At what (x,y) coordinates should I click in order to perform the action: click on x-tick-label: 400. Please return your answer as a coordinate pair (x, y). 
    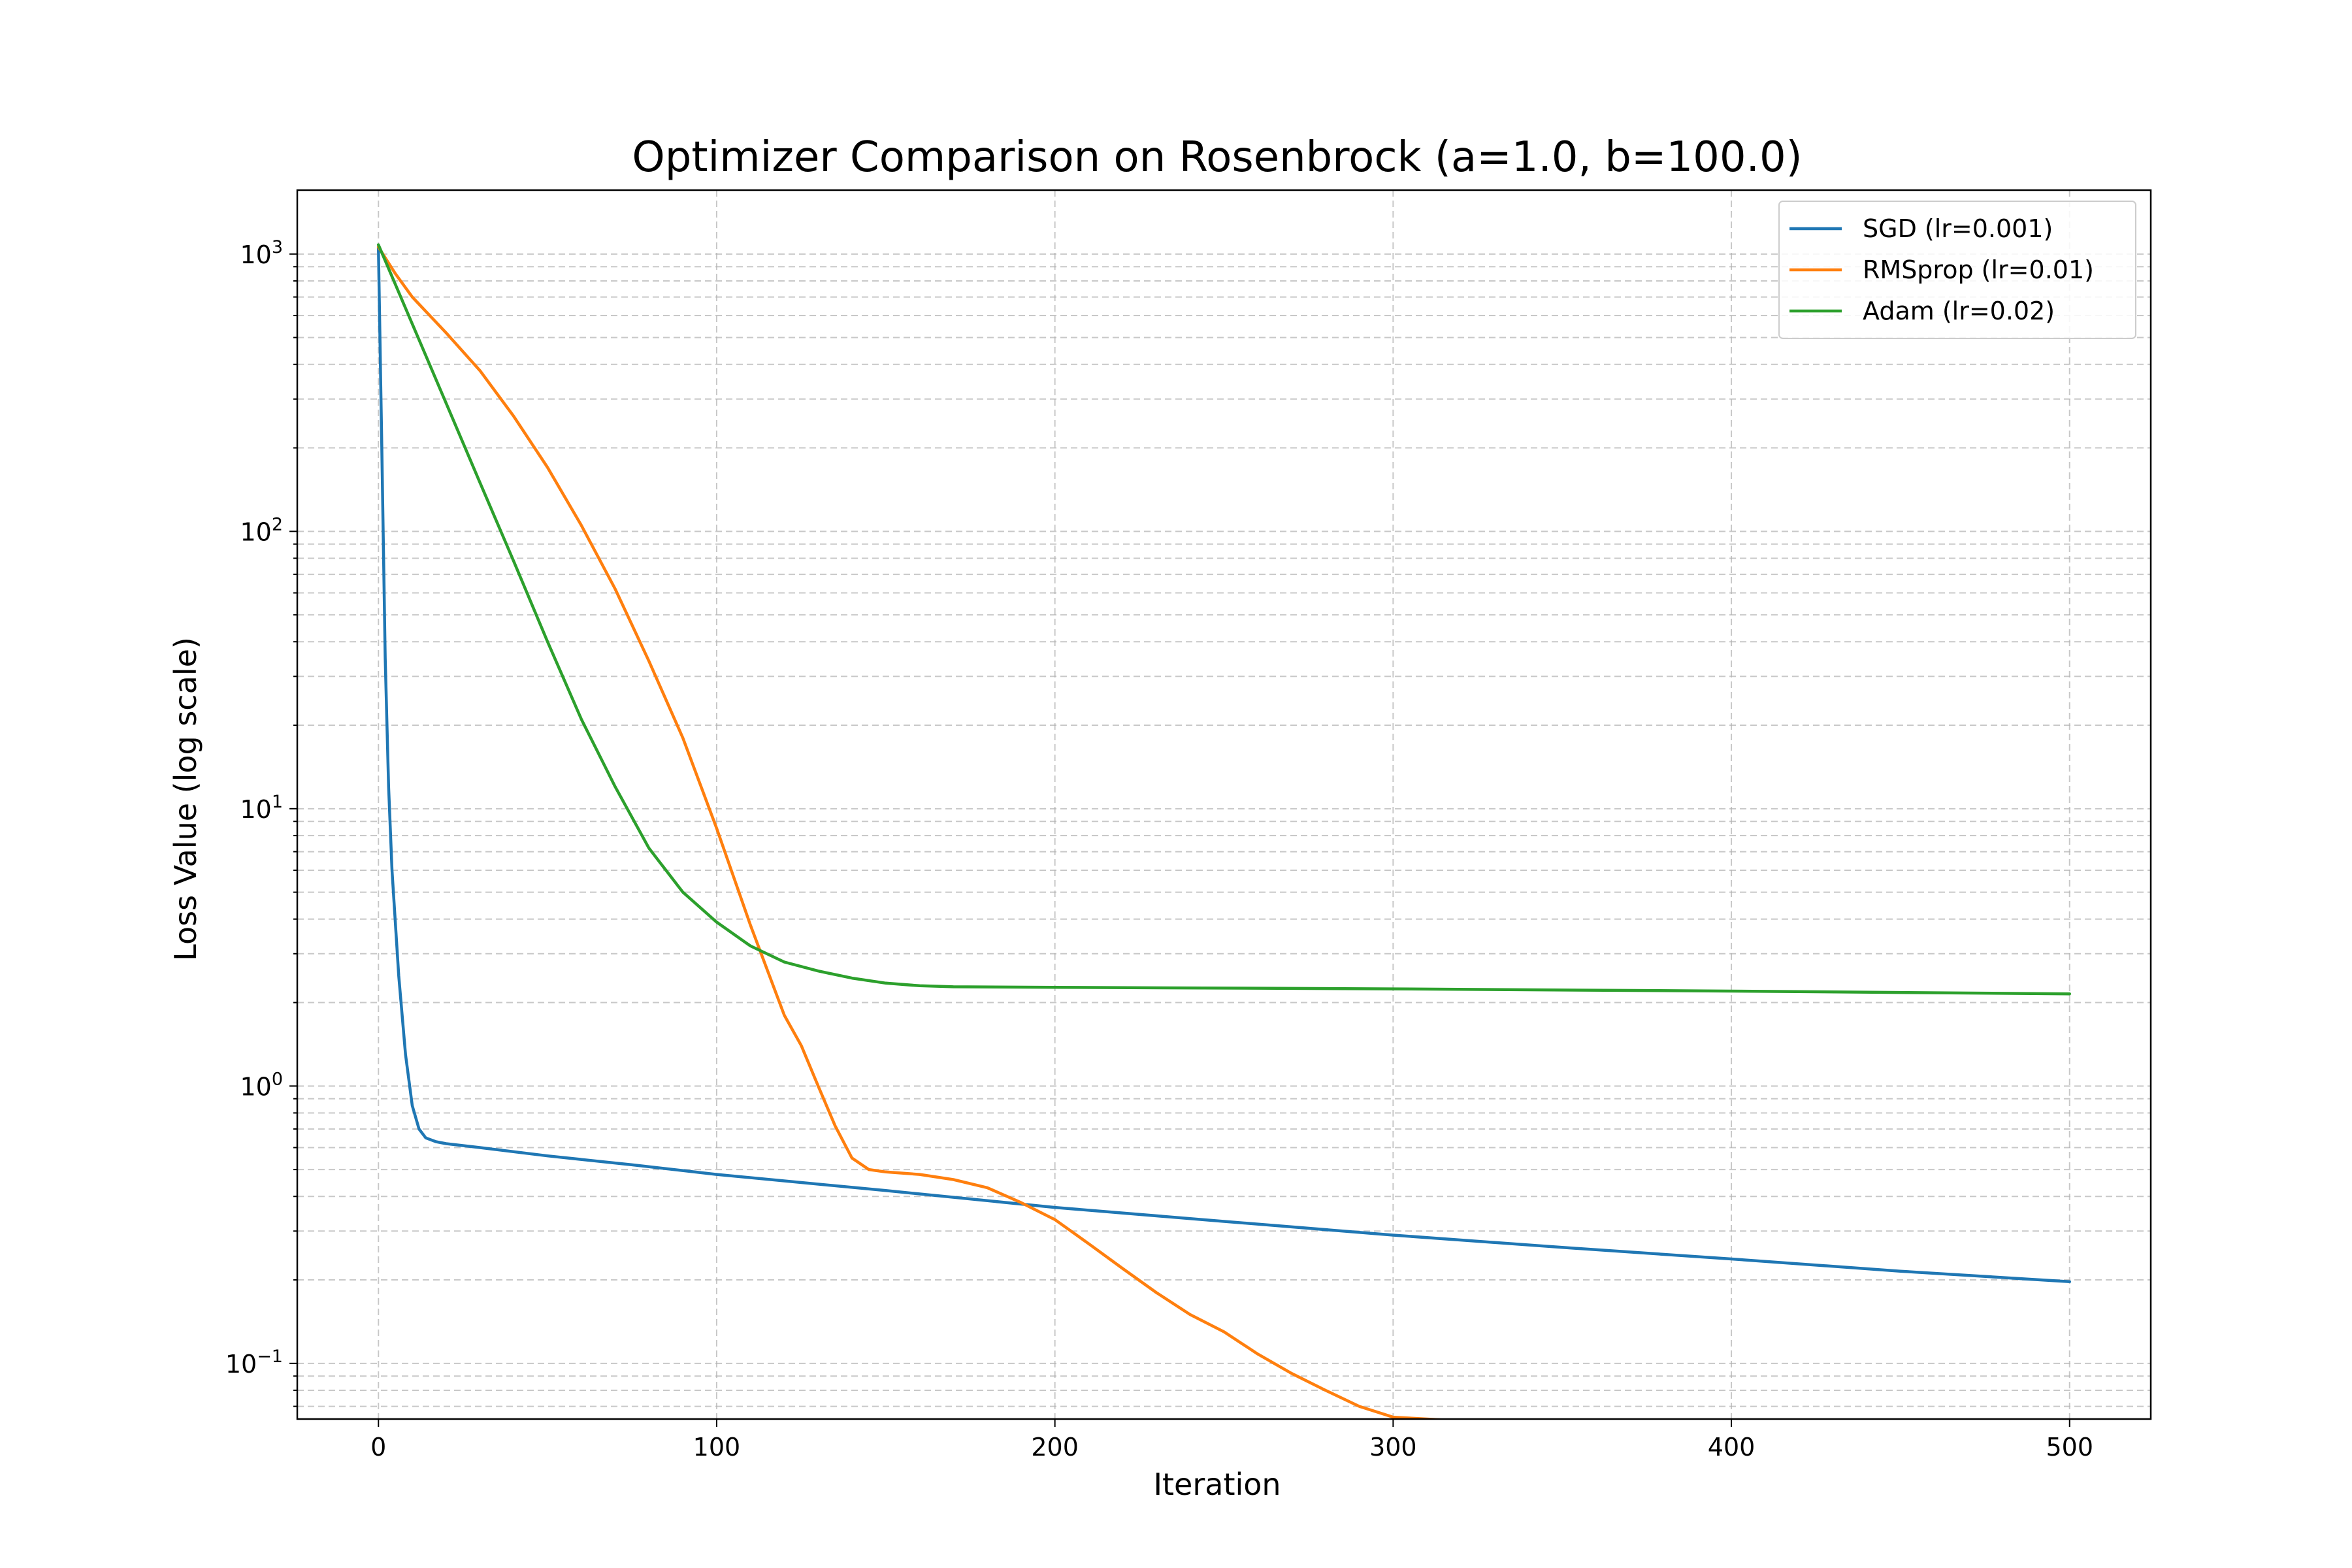
    Looking at the image, I should click on (1732, 1447).